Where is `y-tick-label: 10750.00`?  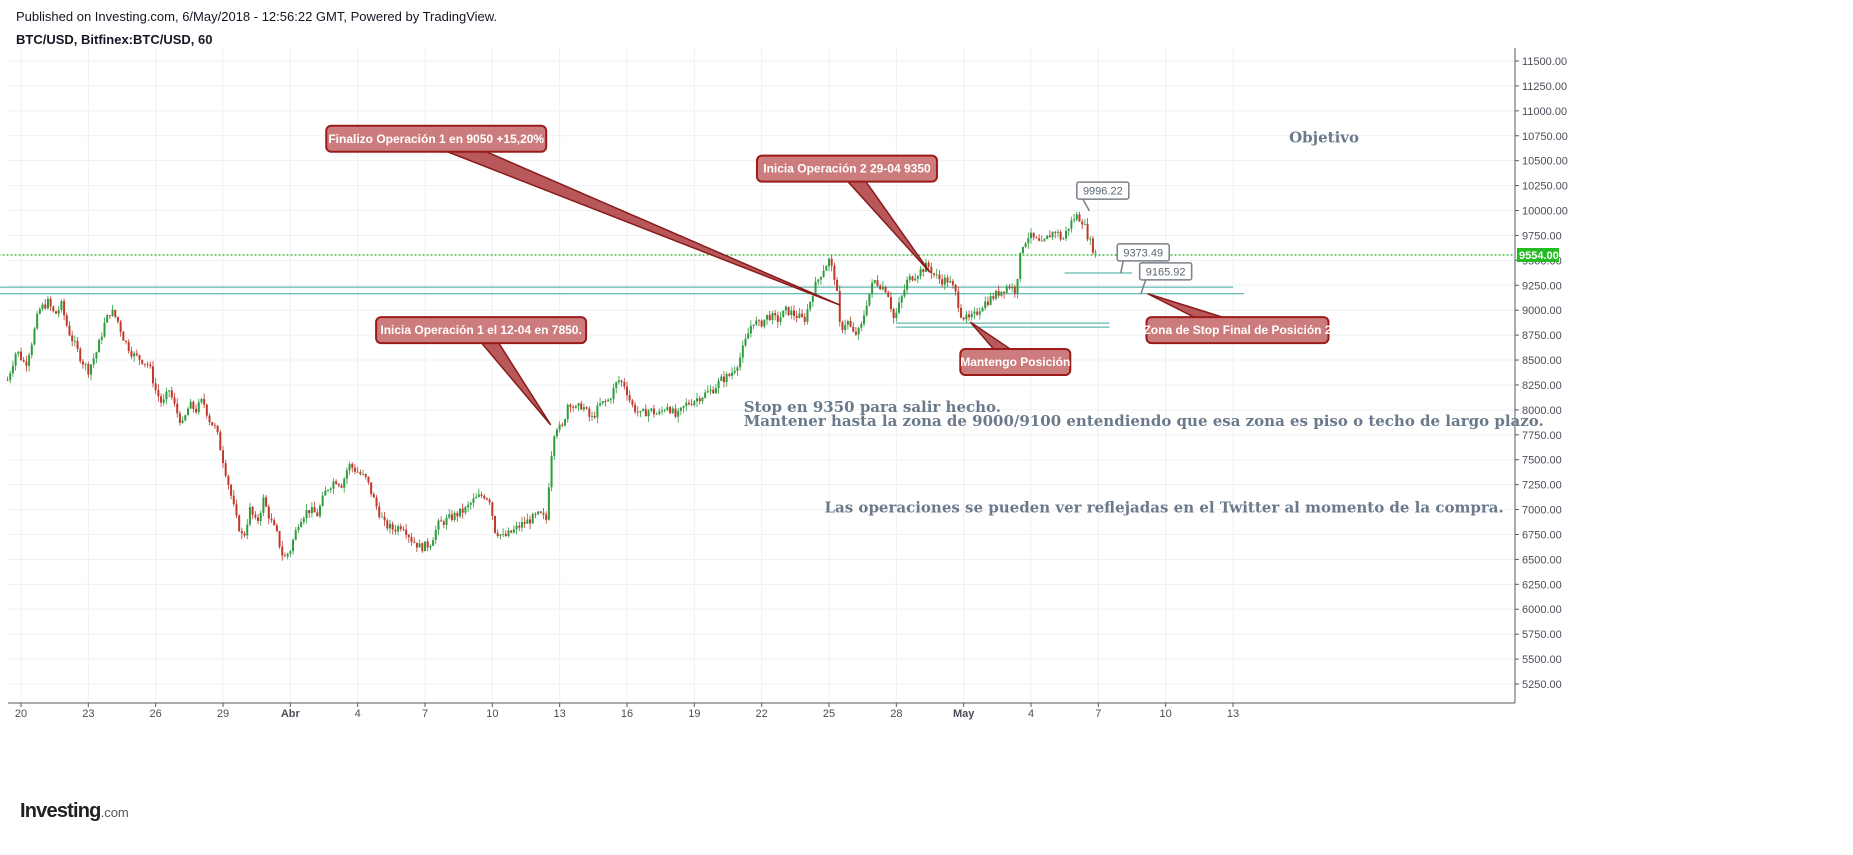
y-tick-label: 10750.00 is located at coordinates (1545, 137).